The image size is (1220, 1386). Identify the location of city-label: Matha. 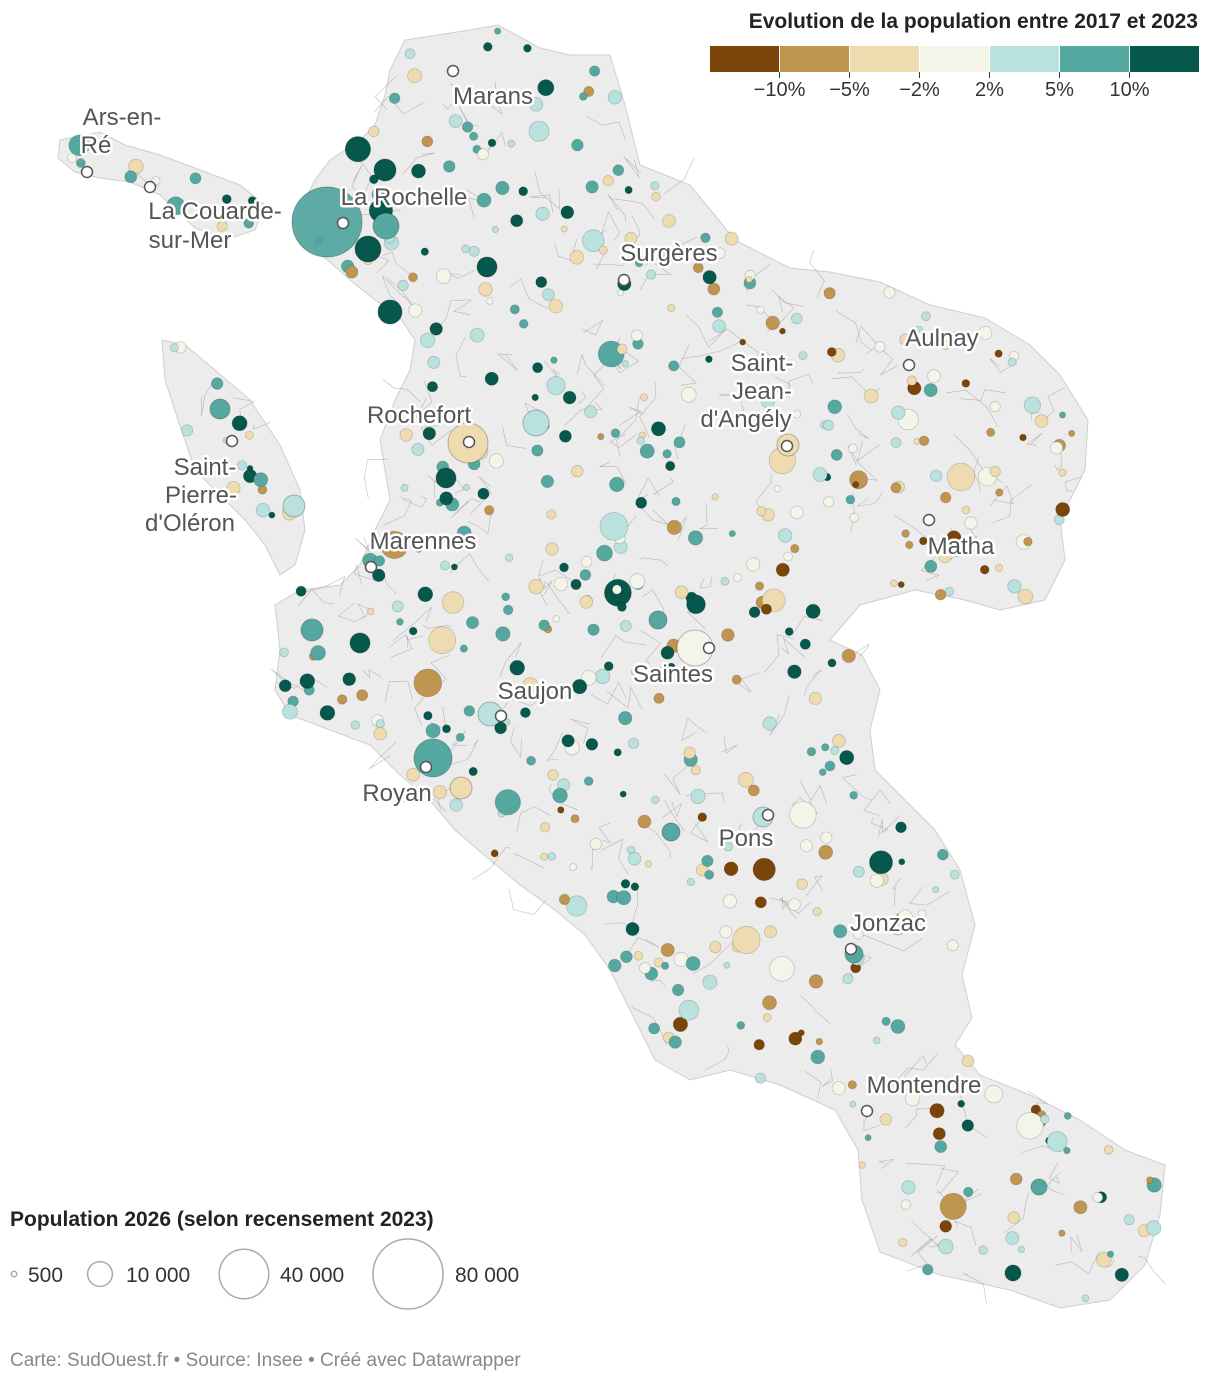
(961, 546).